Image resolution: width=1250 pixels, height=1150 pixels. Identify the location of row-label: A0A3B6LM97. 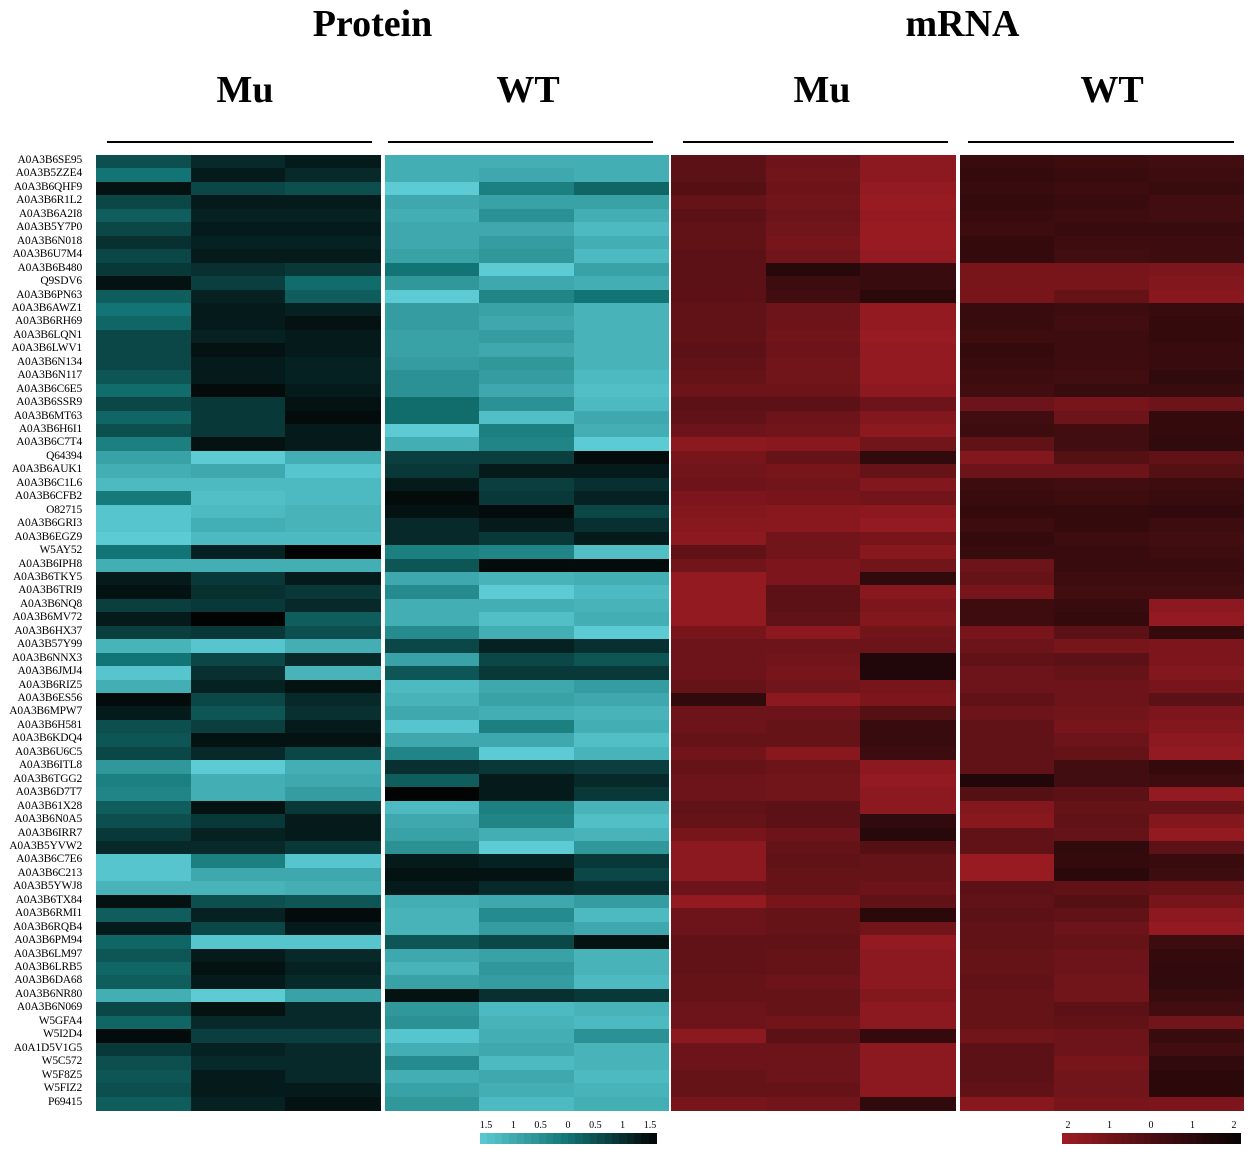
(47, 953).